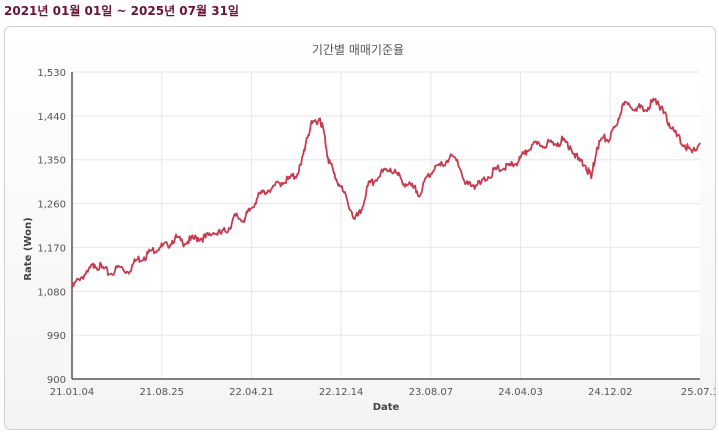 This screenshot has height=433, width=719. What do you see at coordinates (72, 392) in the screenshot?
I see `x-tick-label: 21.01.04` at bounding box center [72, 392].